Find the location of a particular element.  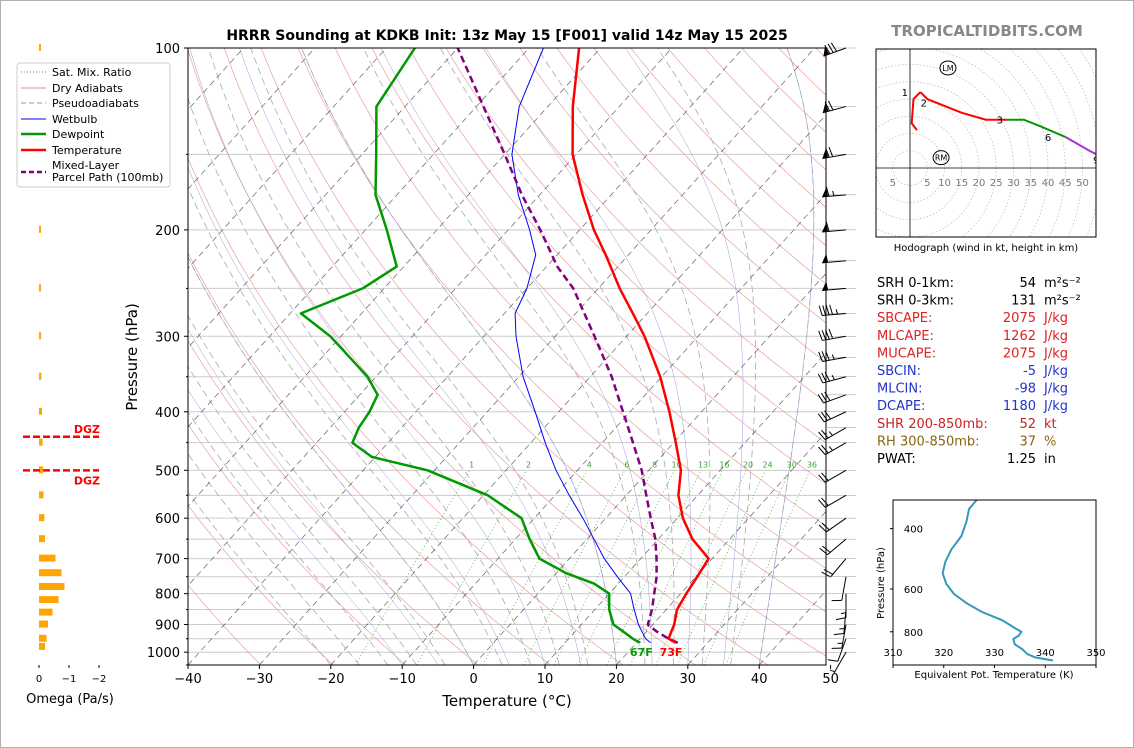

y-tick-label: 900 is located at coordinates (167, 626).